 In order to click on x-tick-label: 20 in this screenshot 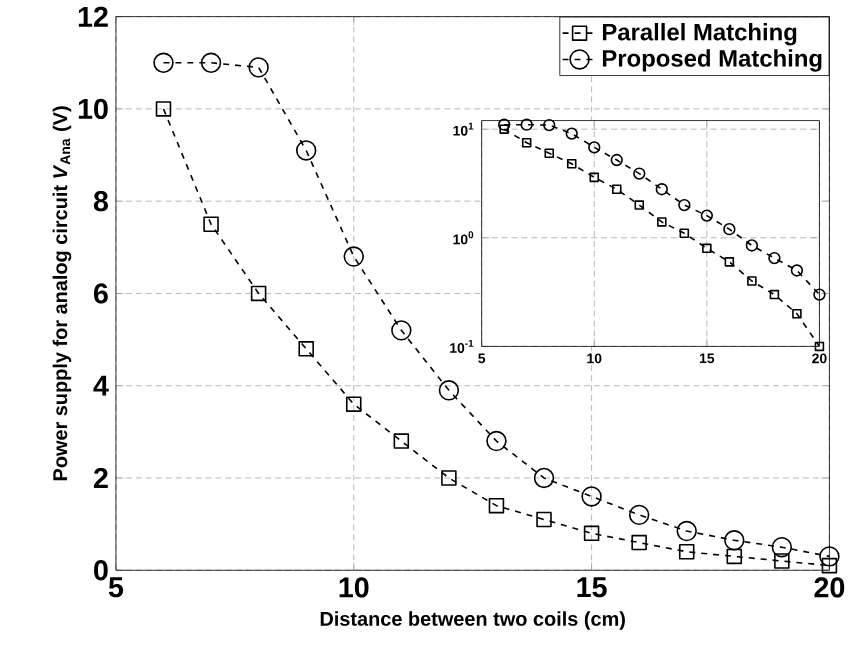, I will do `click(829, 587)`.